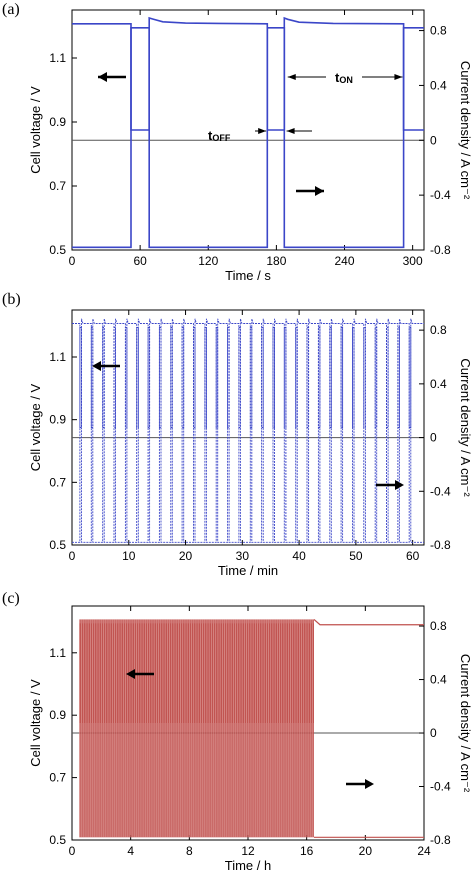  What do you see at coordinates (299, 556) in the screenshot?
I see `x-tick-label: 40` at bounding box center [299, 556].